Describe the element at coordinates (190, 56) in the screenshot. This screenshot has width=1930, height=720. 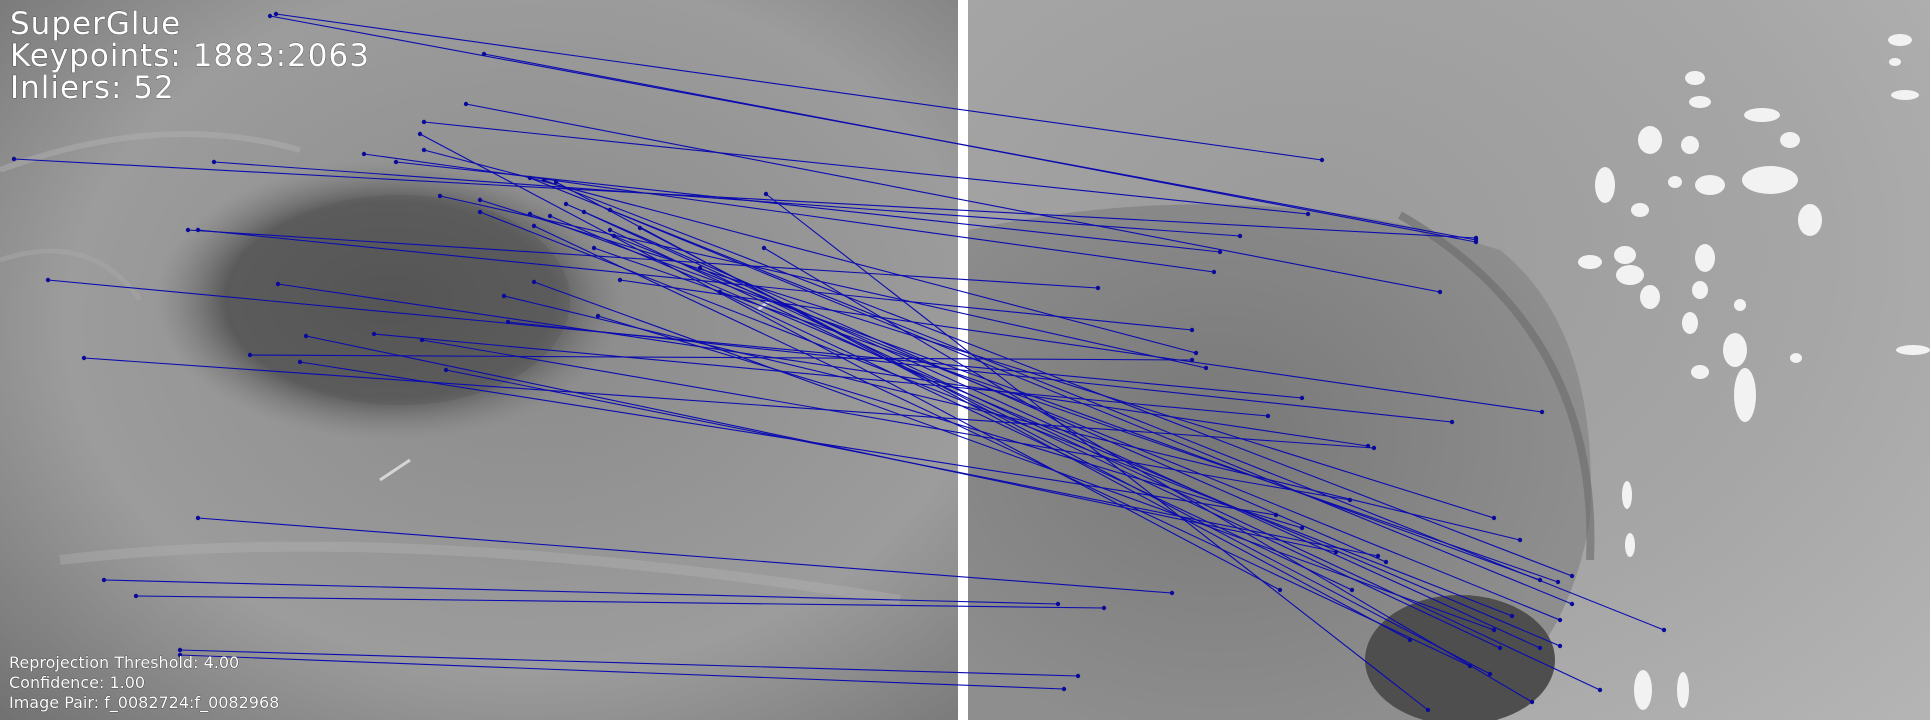
I see `keypoints-count: Keypoints: 1883:2063` at that location.